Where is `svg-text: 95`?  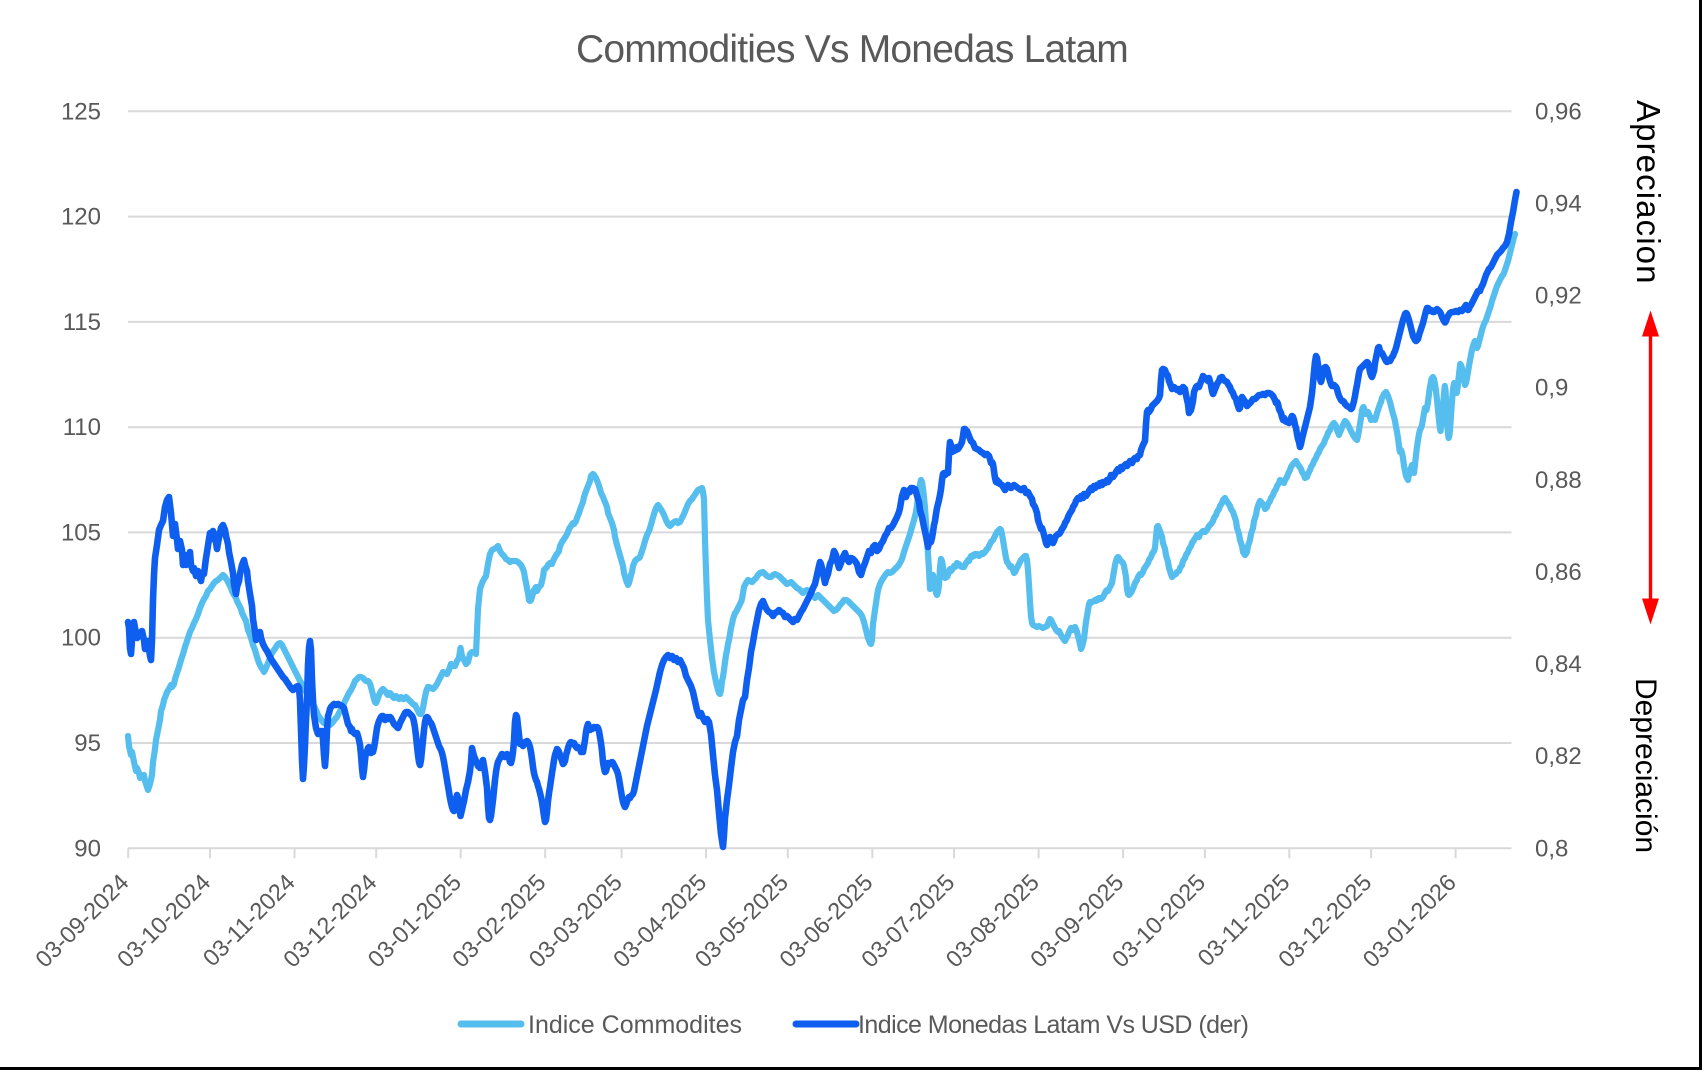 svg-text: 95 is located at coordinates (87, 743).